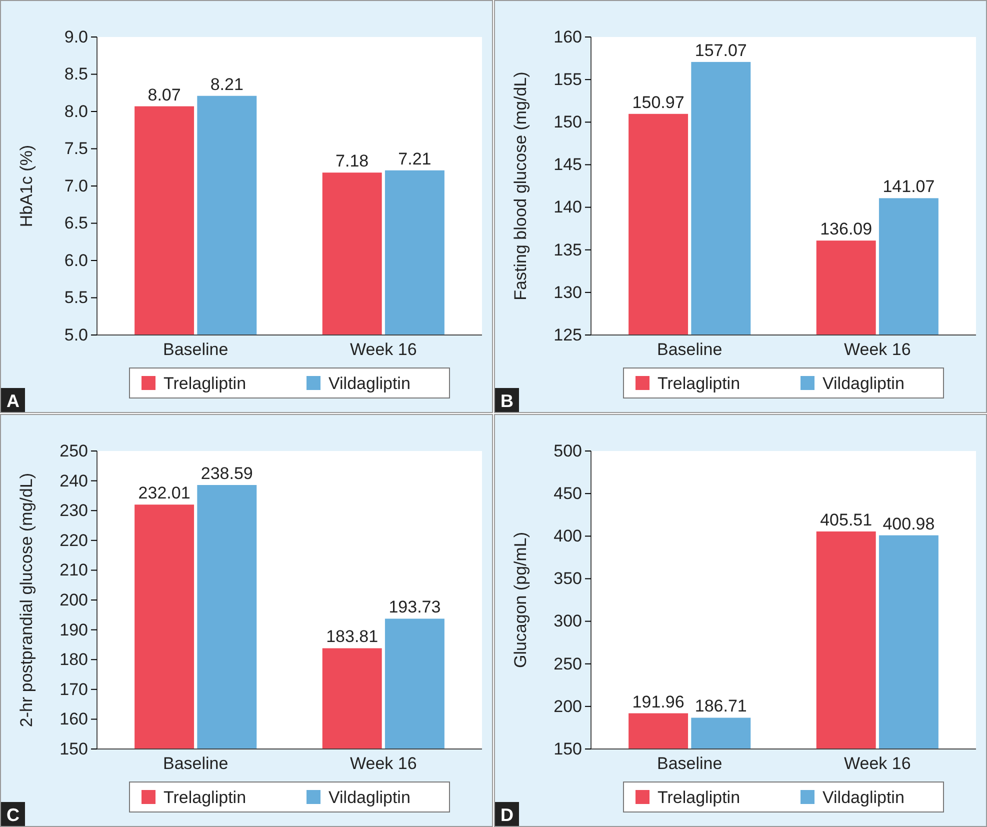  I want to click on y-tick-label: 135, so click(568, 250).